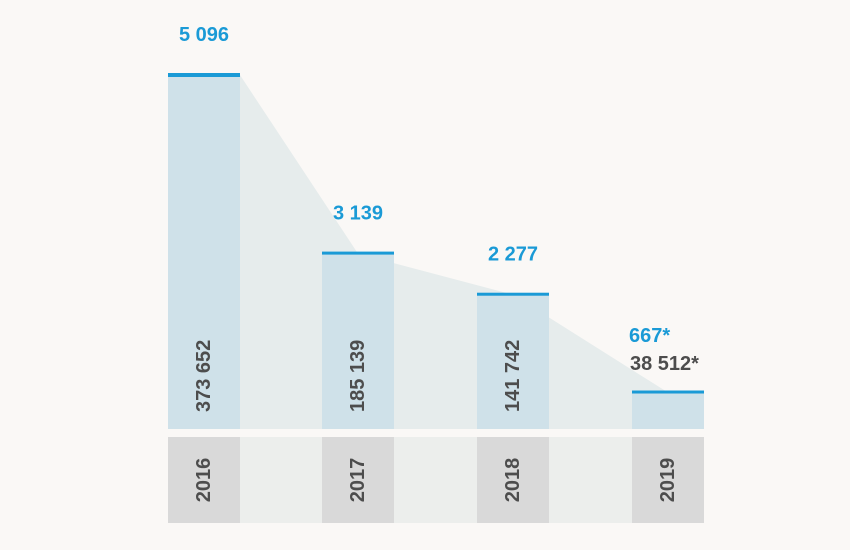  Describe the element at coordinates (513, 376) in the screenshot. I see `bar-value-label-2018: 141 742` at that location.